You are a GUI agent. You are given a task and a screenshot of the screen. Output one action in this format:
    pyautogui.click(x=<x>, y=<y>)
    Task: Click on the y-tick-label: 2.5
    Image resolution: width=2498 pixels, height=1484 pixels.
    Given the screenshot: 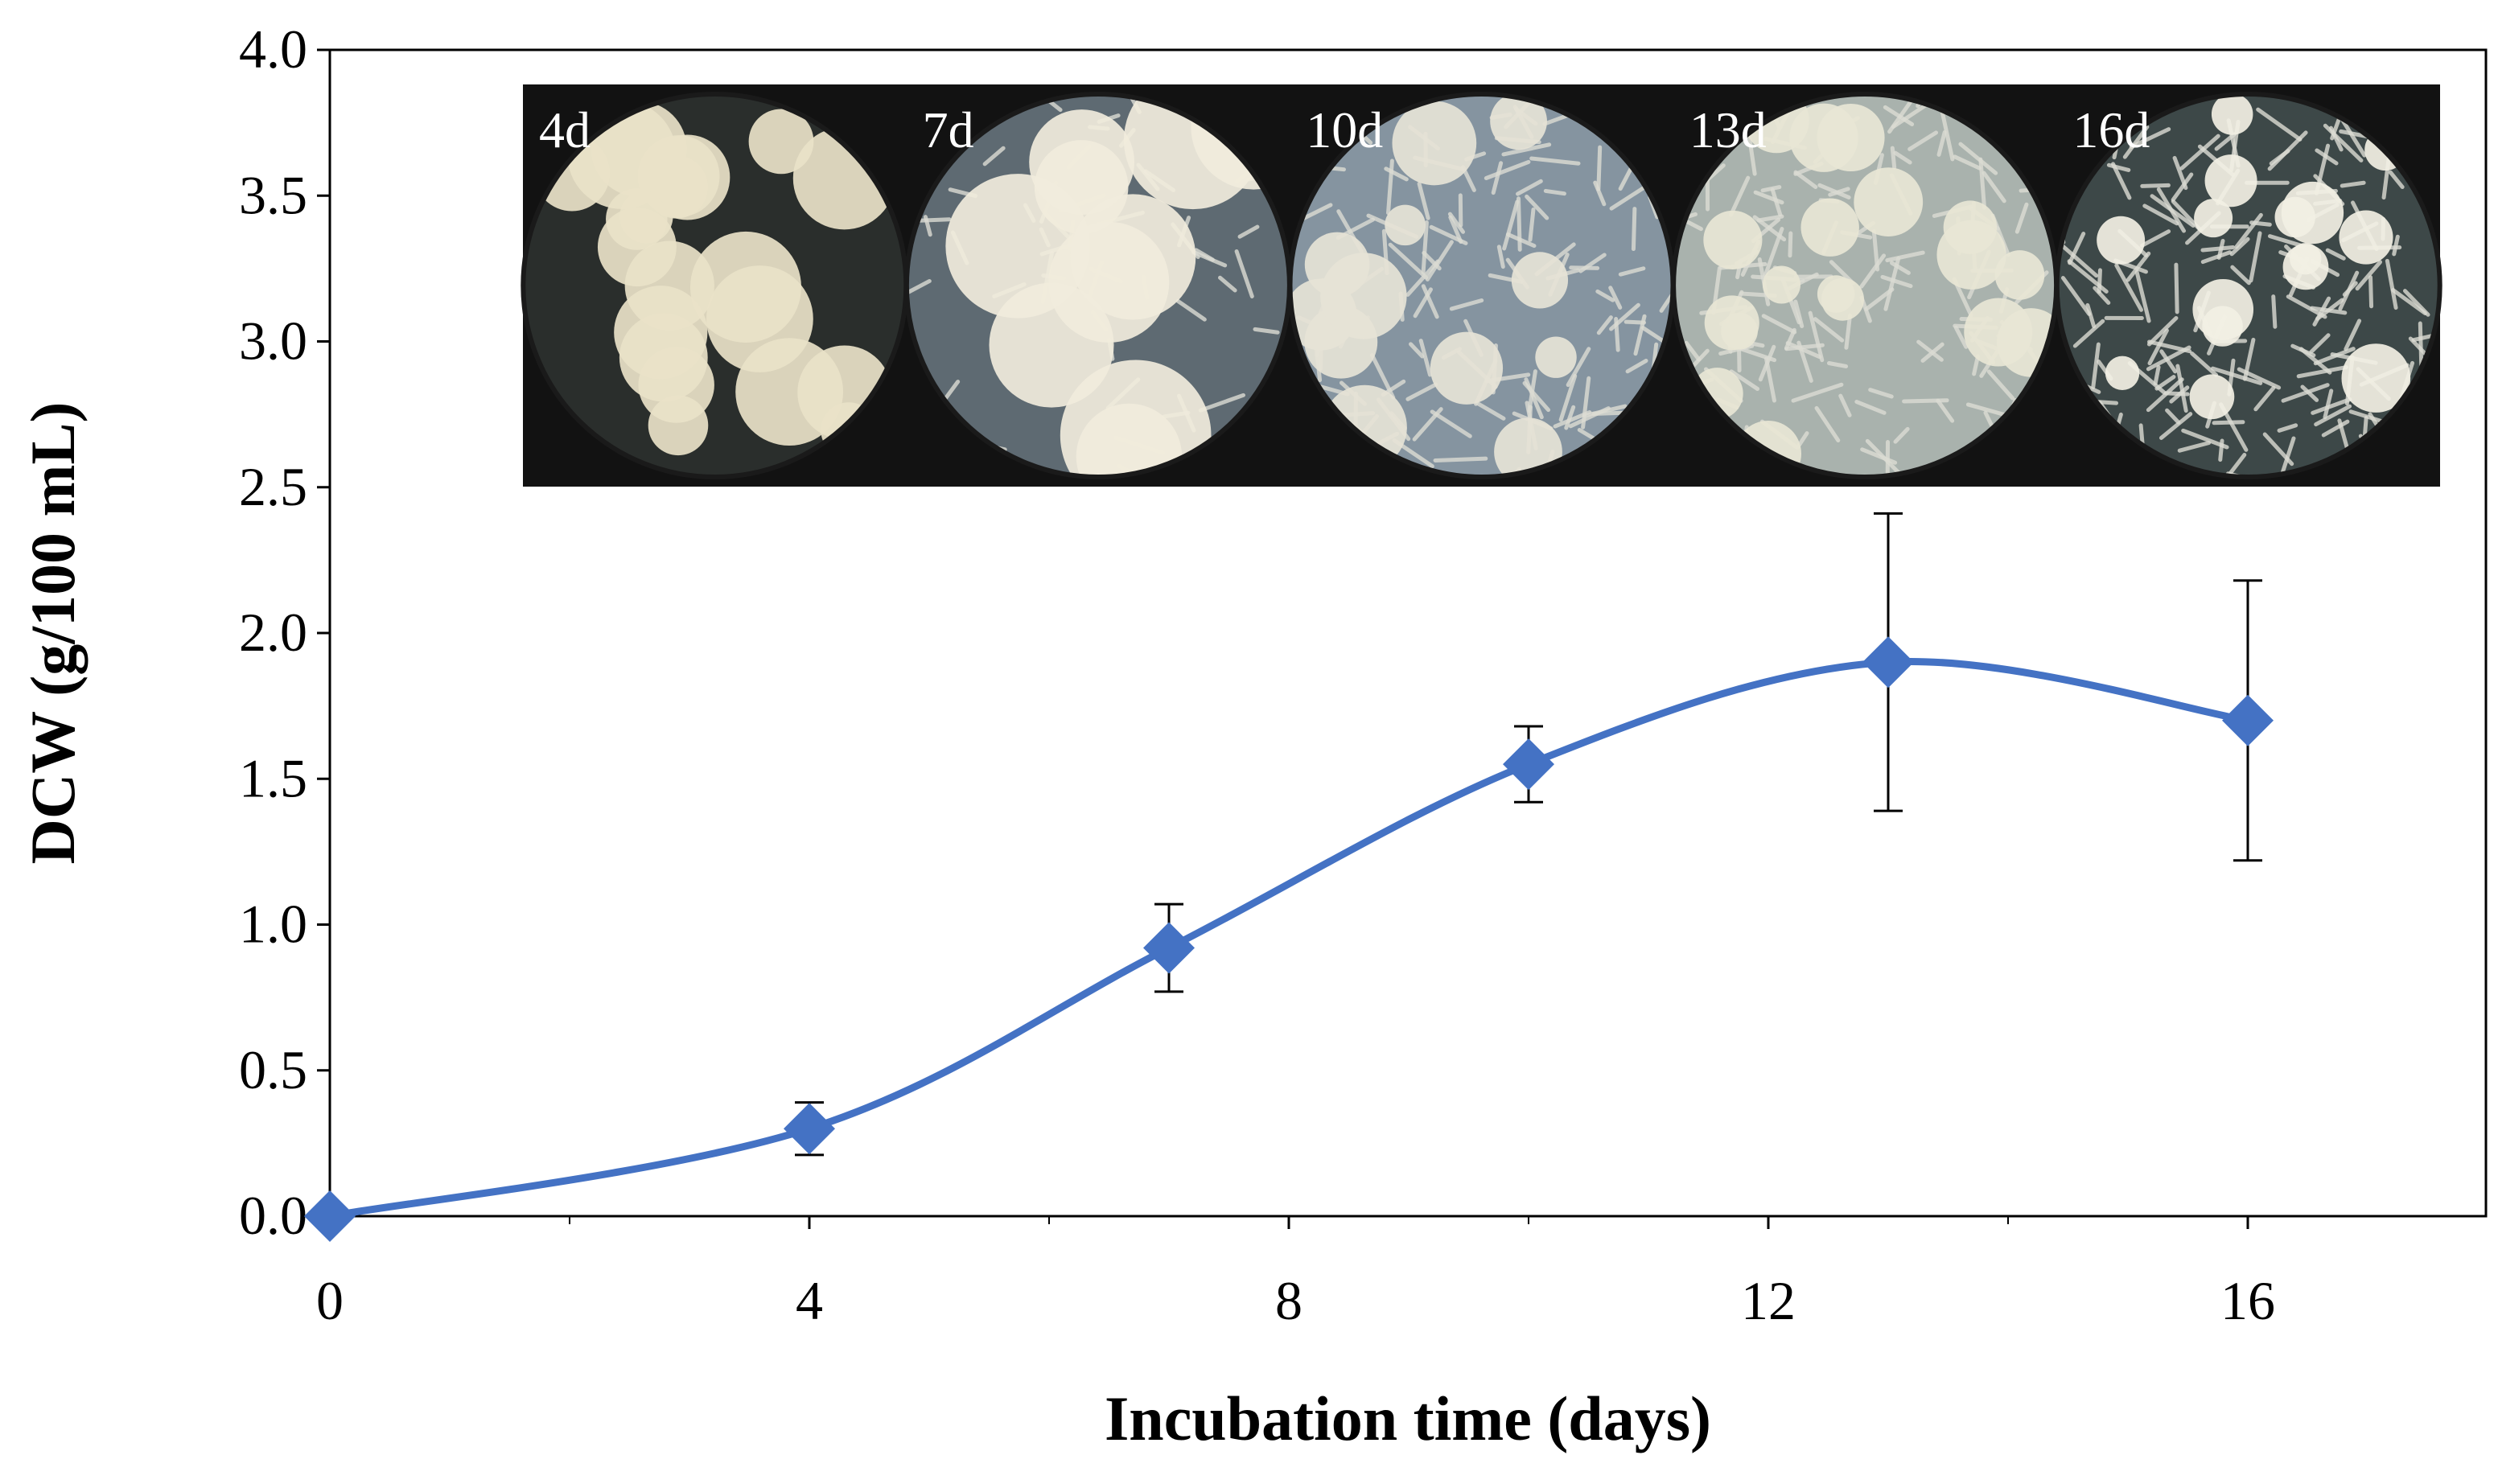 What is the action you would take?
    pyautogui.click(x=273, y=487)
    